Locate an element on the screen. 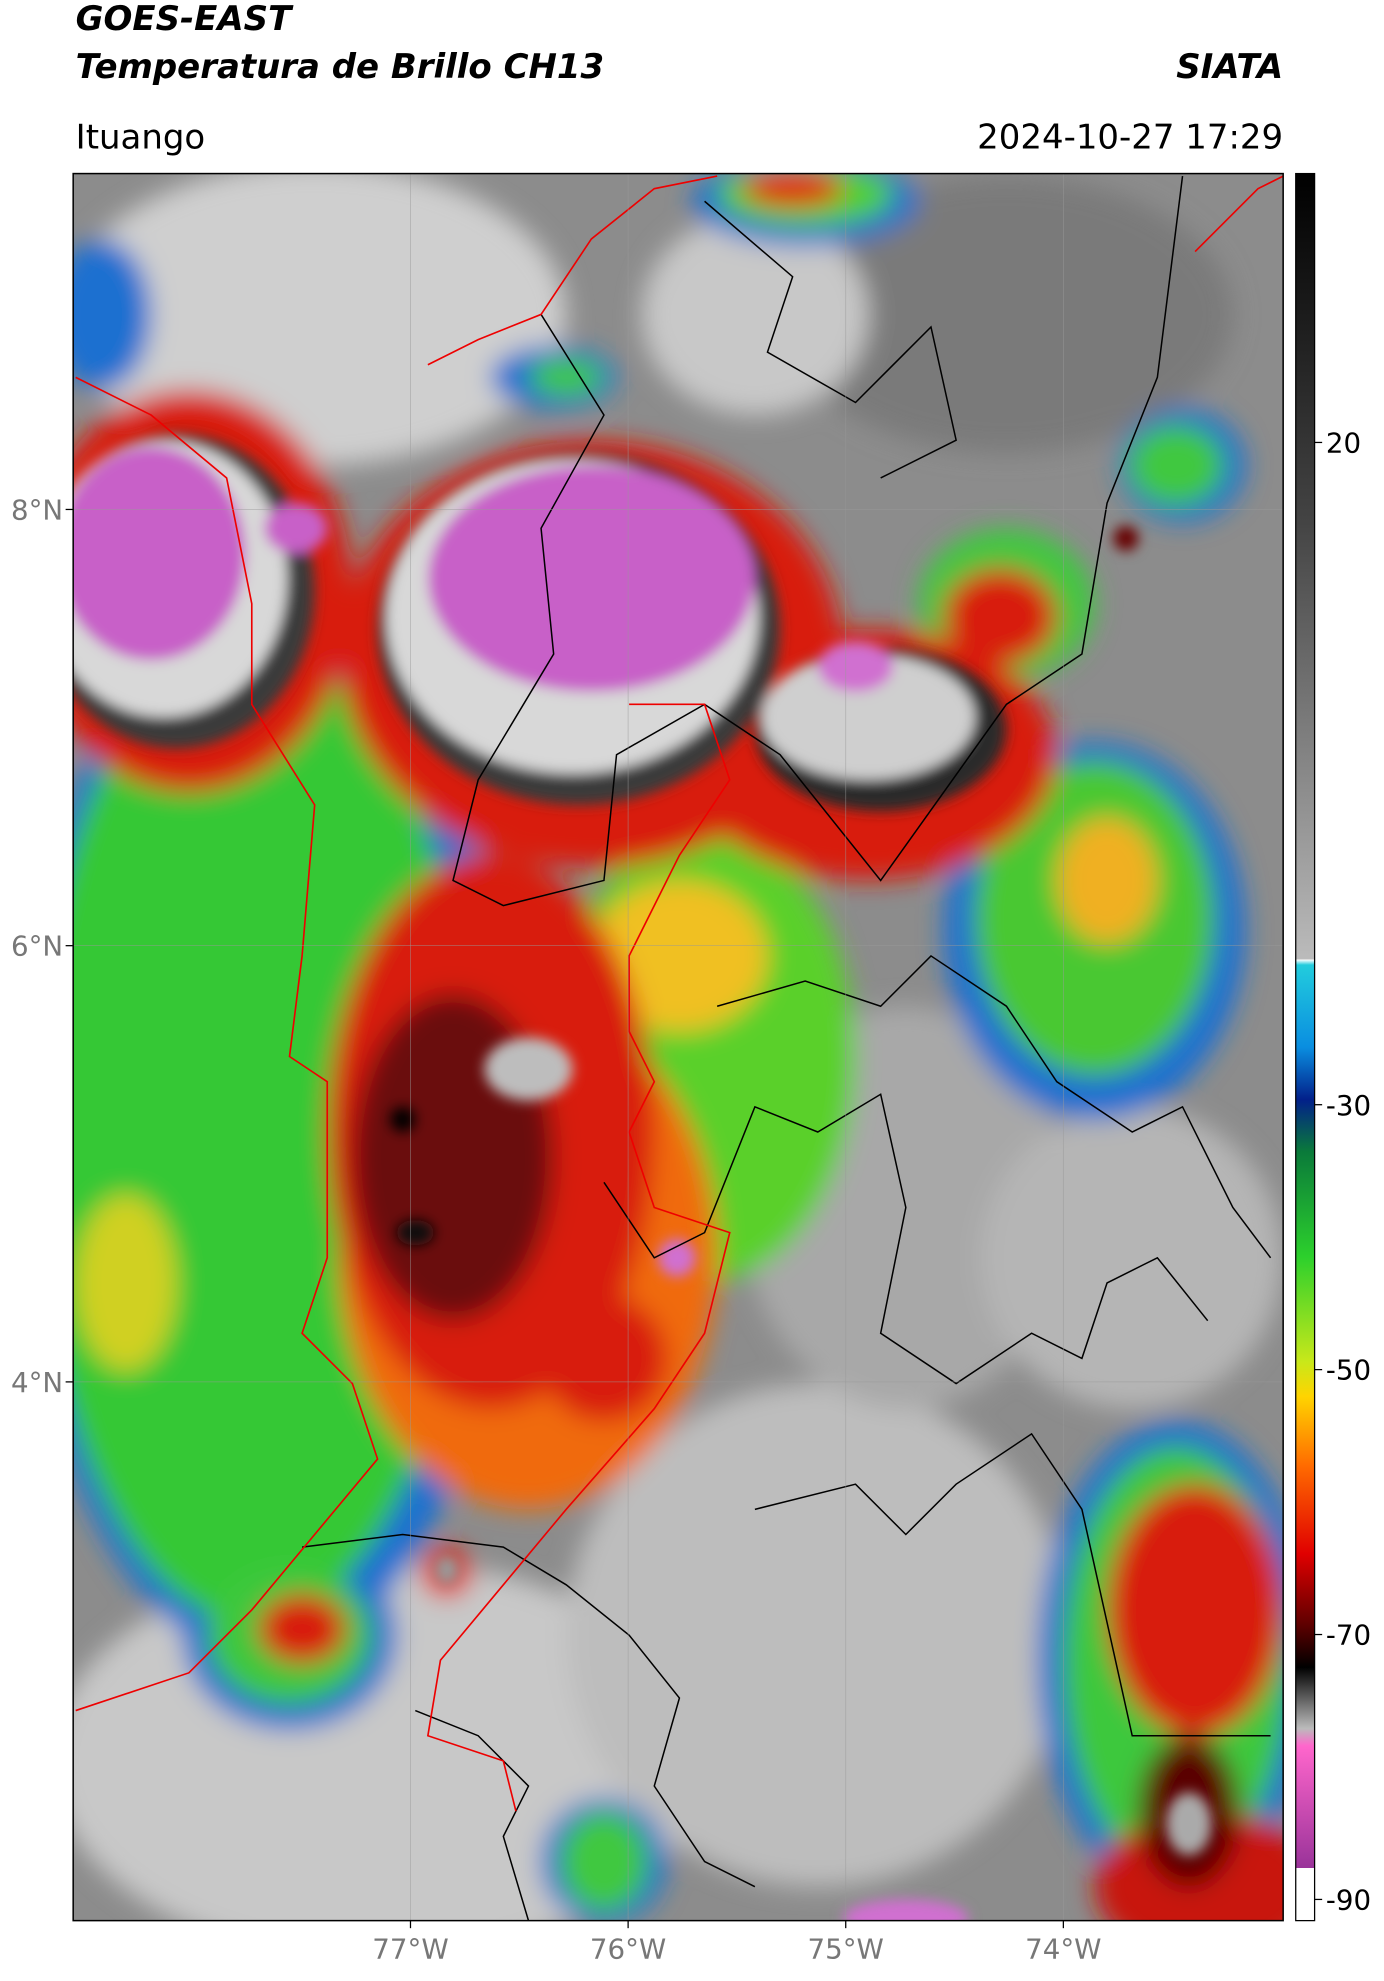 Image resolution: width=1384 pixels, height=1981 pixels. lon-label: 76°W is located at coordinates (628, 1948).